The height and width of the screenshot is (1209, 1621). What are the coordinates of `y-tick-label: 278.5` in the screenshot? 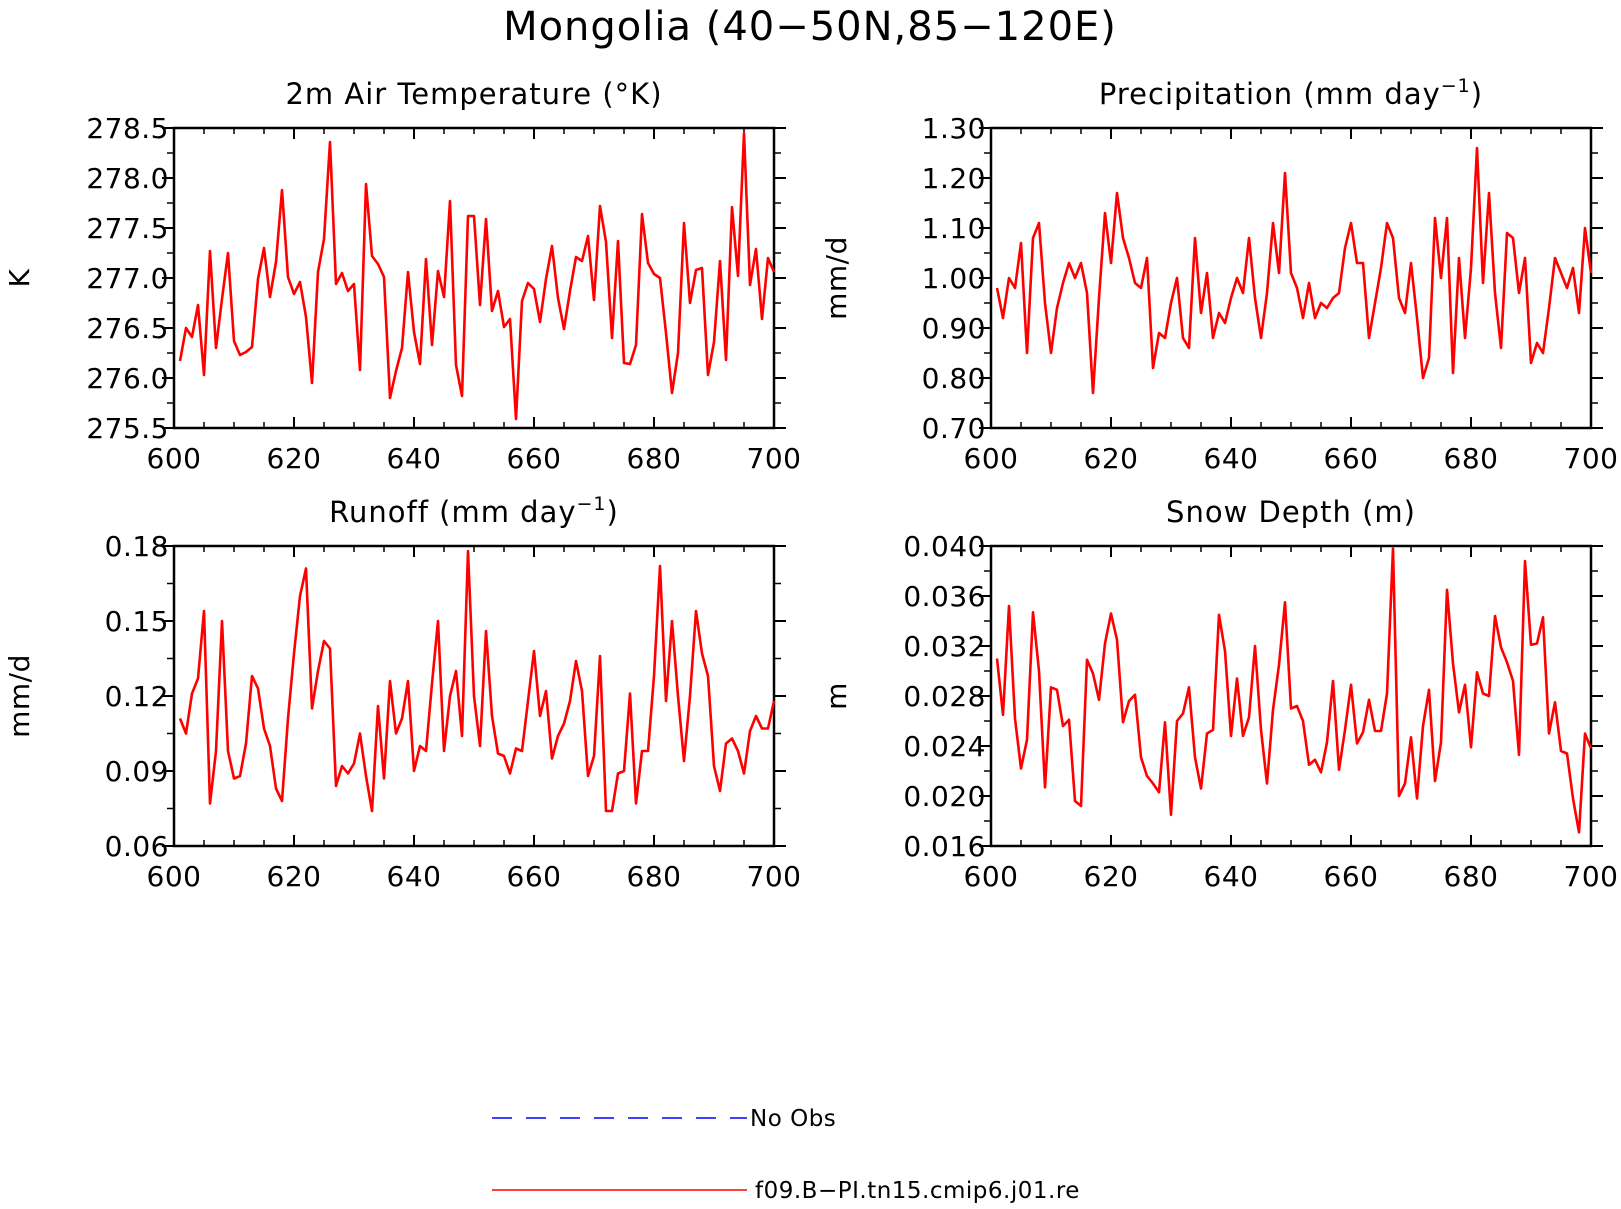 It's located at (127, 128).